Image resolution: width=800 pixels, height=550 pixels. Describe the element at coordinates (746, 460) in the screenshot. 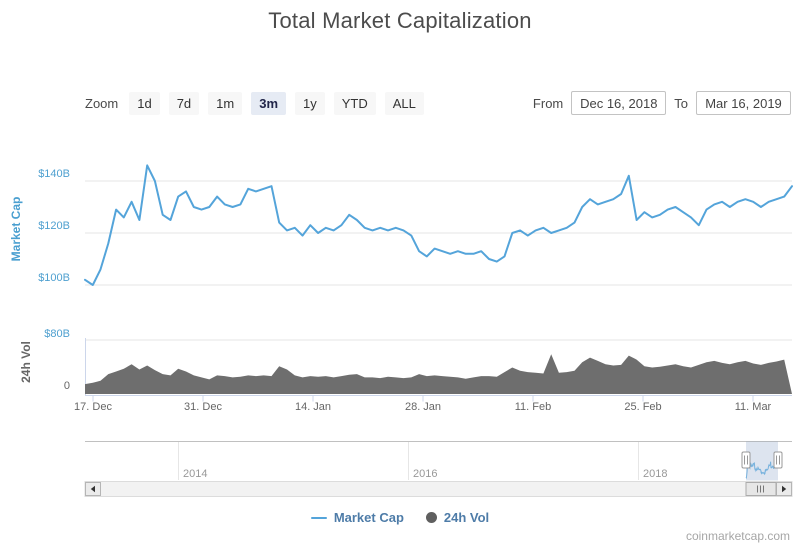

I see `navigator-handle-left` at that location.